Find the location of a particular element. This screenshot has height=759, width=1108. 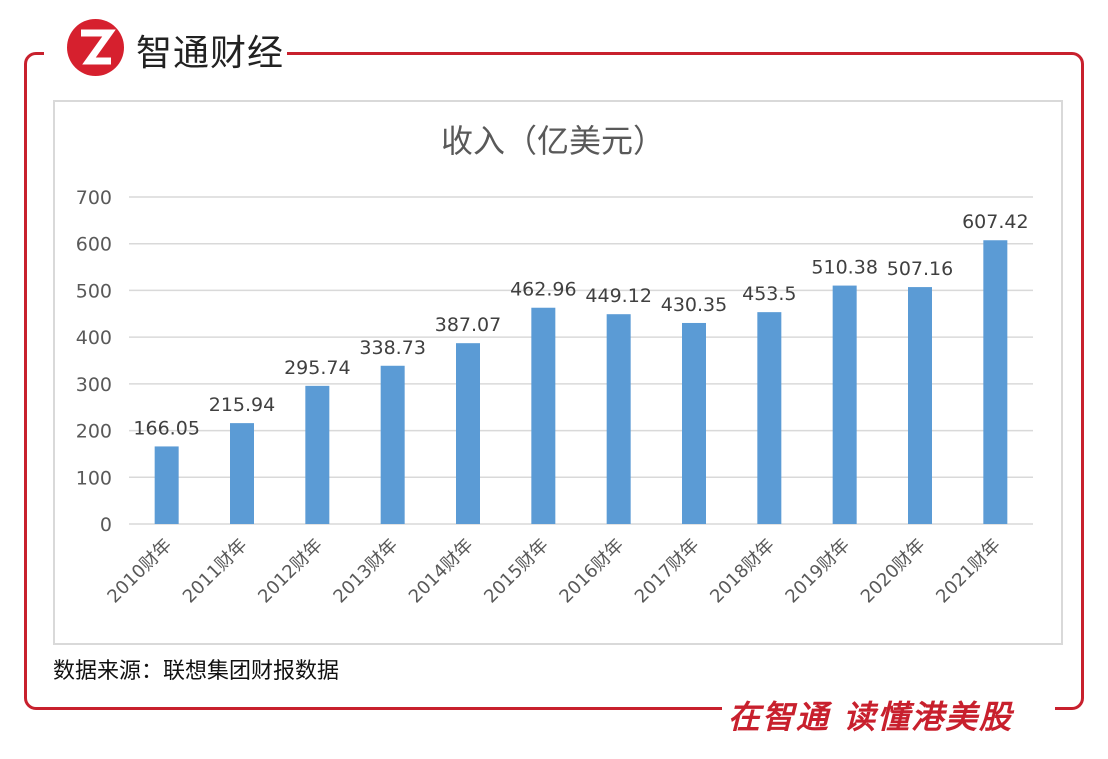

y-tick-label: 300 is located at coordinates (94, 385).